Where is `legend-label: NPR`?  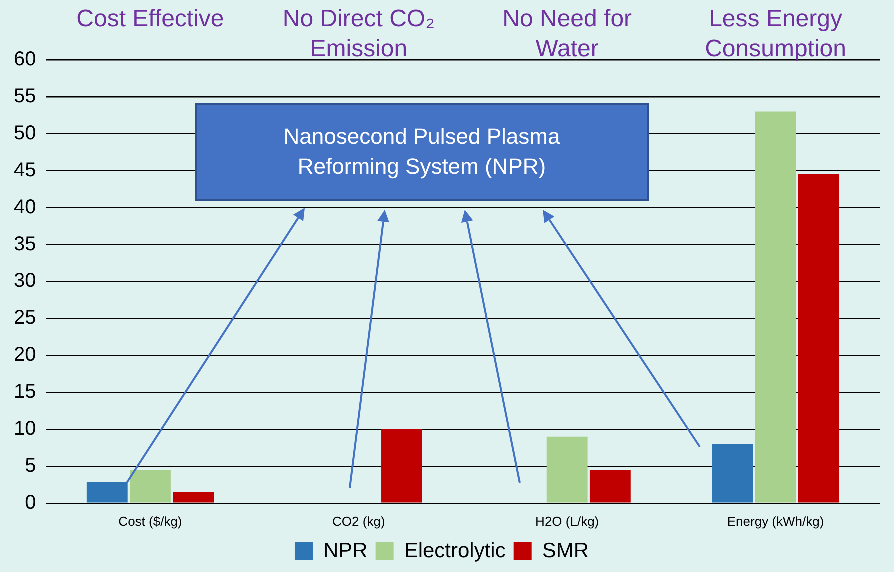 legend-label: NPR is located at coordinates (345, 550).